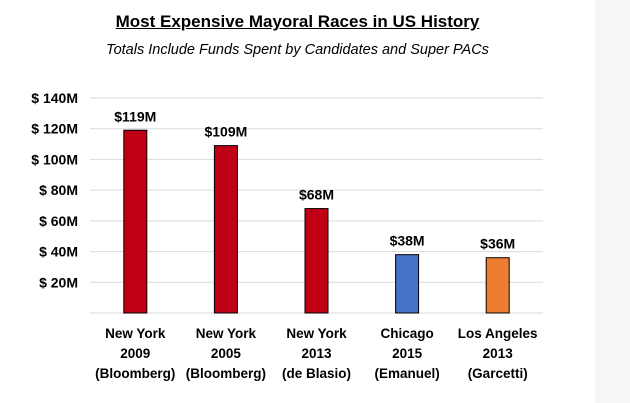  I want to click on data-label: $68M, so click(316, 195).